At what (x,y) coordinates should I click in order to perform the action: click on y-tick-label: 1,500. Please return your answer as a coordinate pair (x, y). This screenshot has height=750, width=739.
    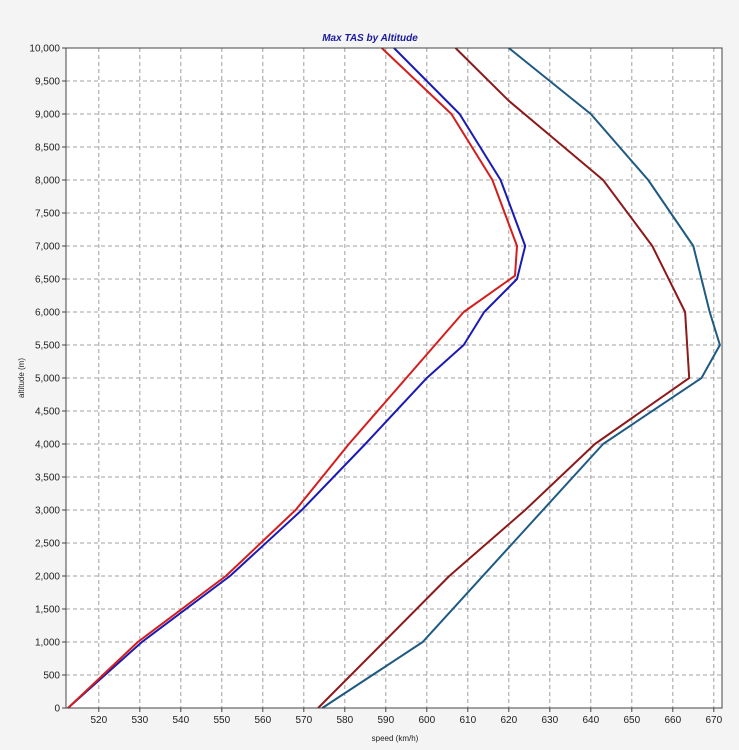
    Looking at the image, I should click on (47, 610).